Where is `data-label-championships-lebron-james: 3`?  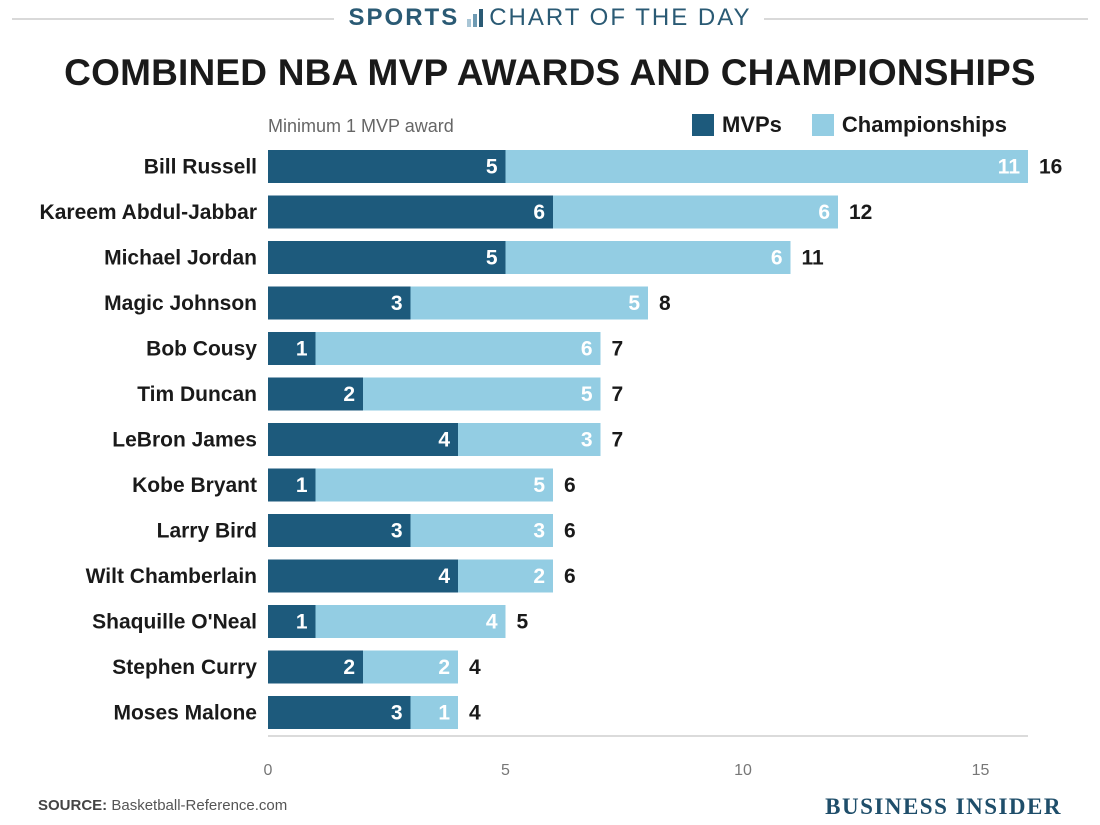
data-label-championships-lebron-james: 3 is located at coordinates (587, 440).